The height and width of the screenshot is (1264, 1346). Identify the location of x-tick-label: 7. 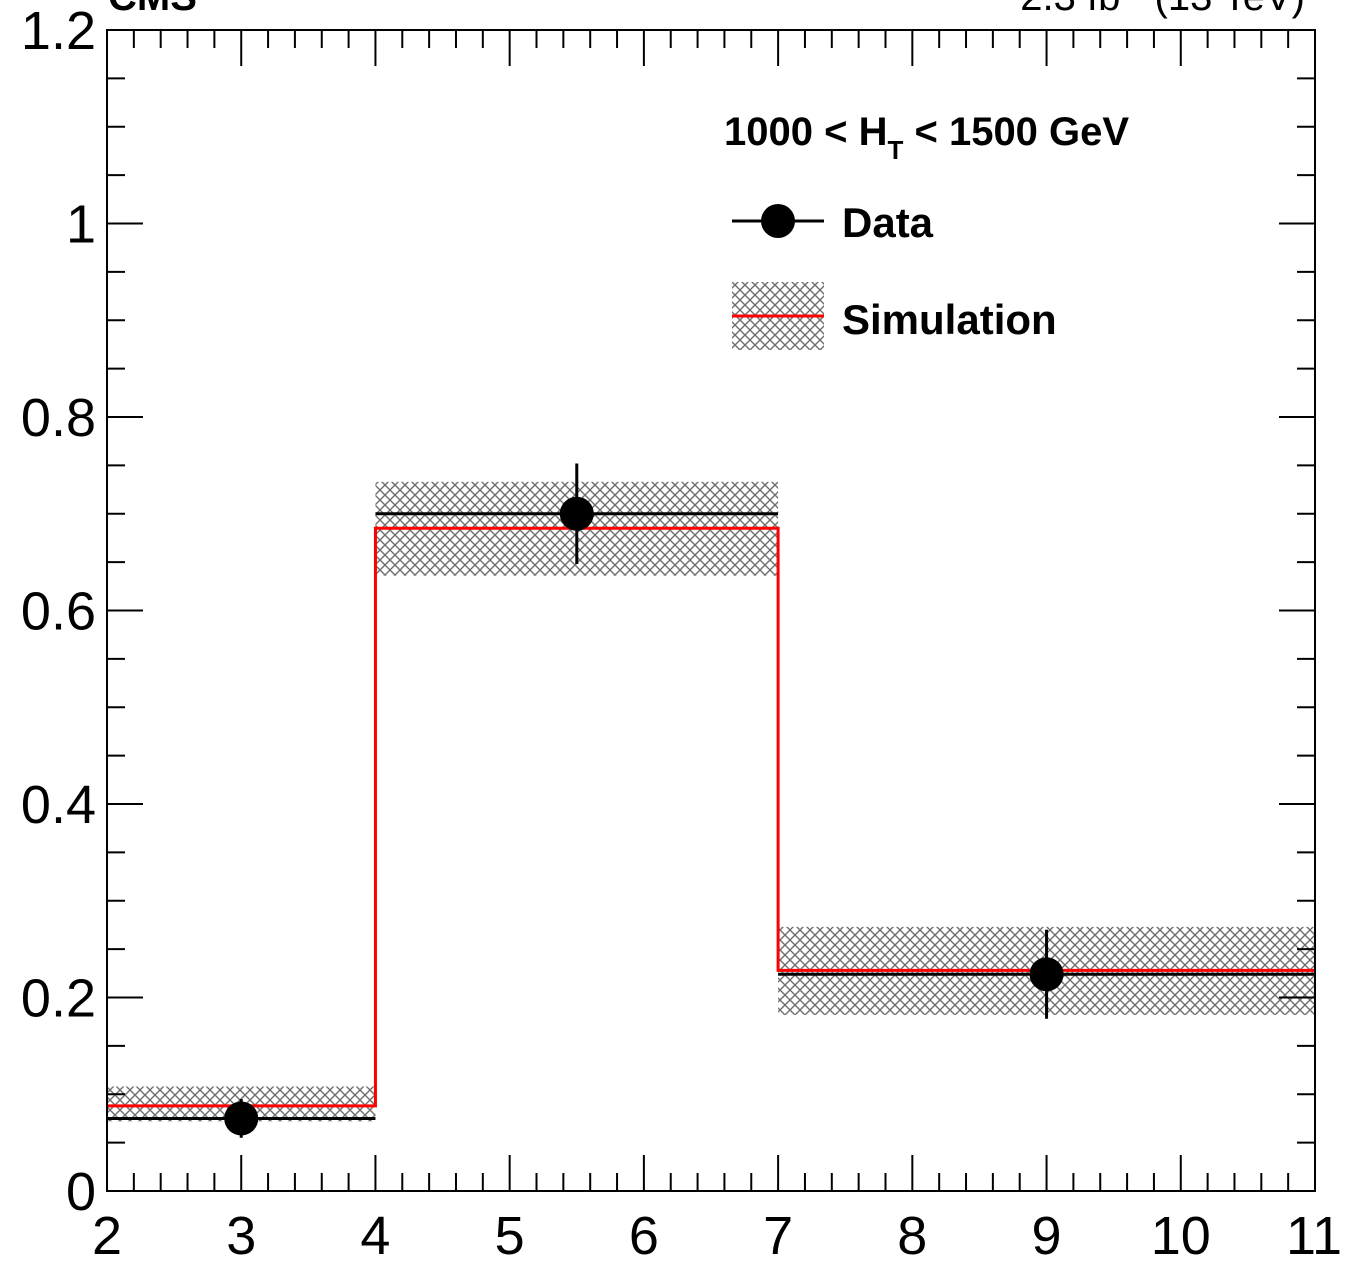
(778, 1235).